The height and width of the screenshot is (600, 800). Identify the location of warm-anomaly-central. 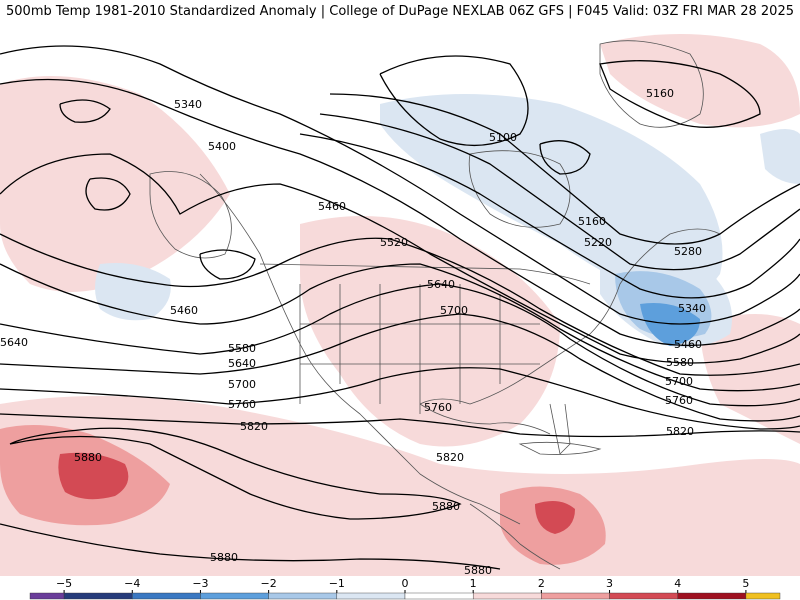
(430, 331).